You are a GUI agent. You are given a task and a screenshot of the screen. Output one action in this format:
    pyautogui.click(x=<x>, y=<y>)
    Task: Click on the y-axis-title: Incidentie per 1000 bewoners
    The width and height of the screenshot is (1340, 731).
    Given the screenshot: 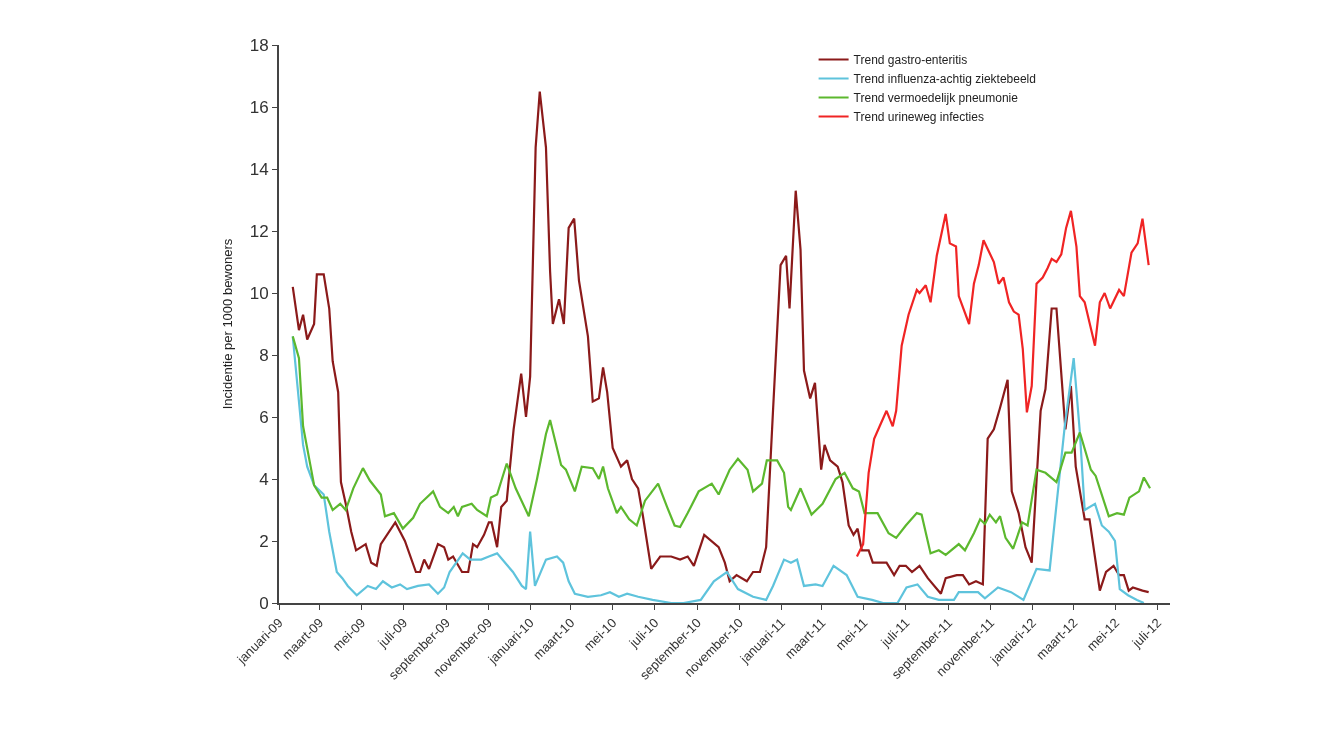 What is the action you would take?
    pyautogui.click(x=228, y=324)
    